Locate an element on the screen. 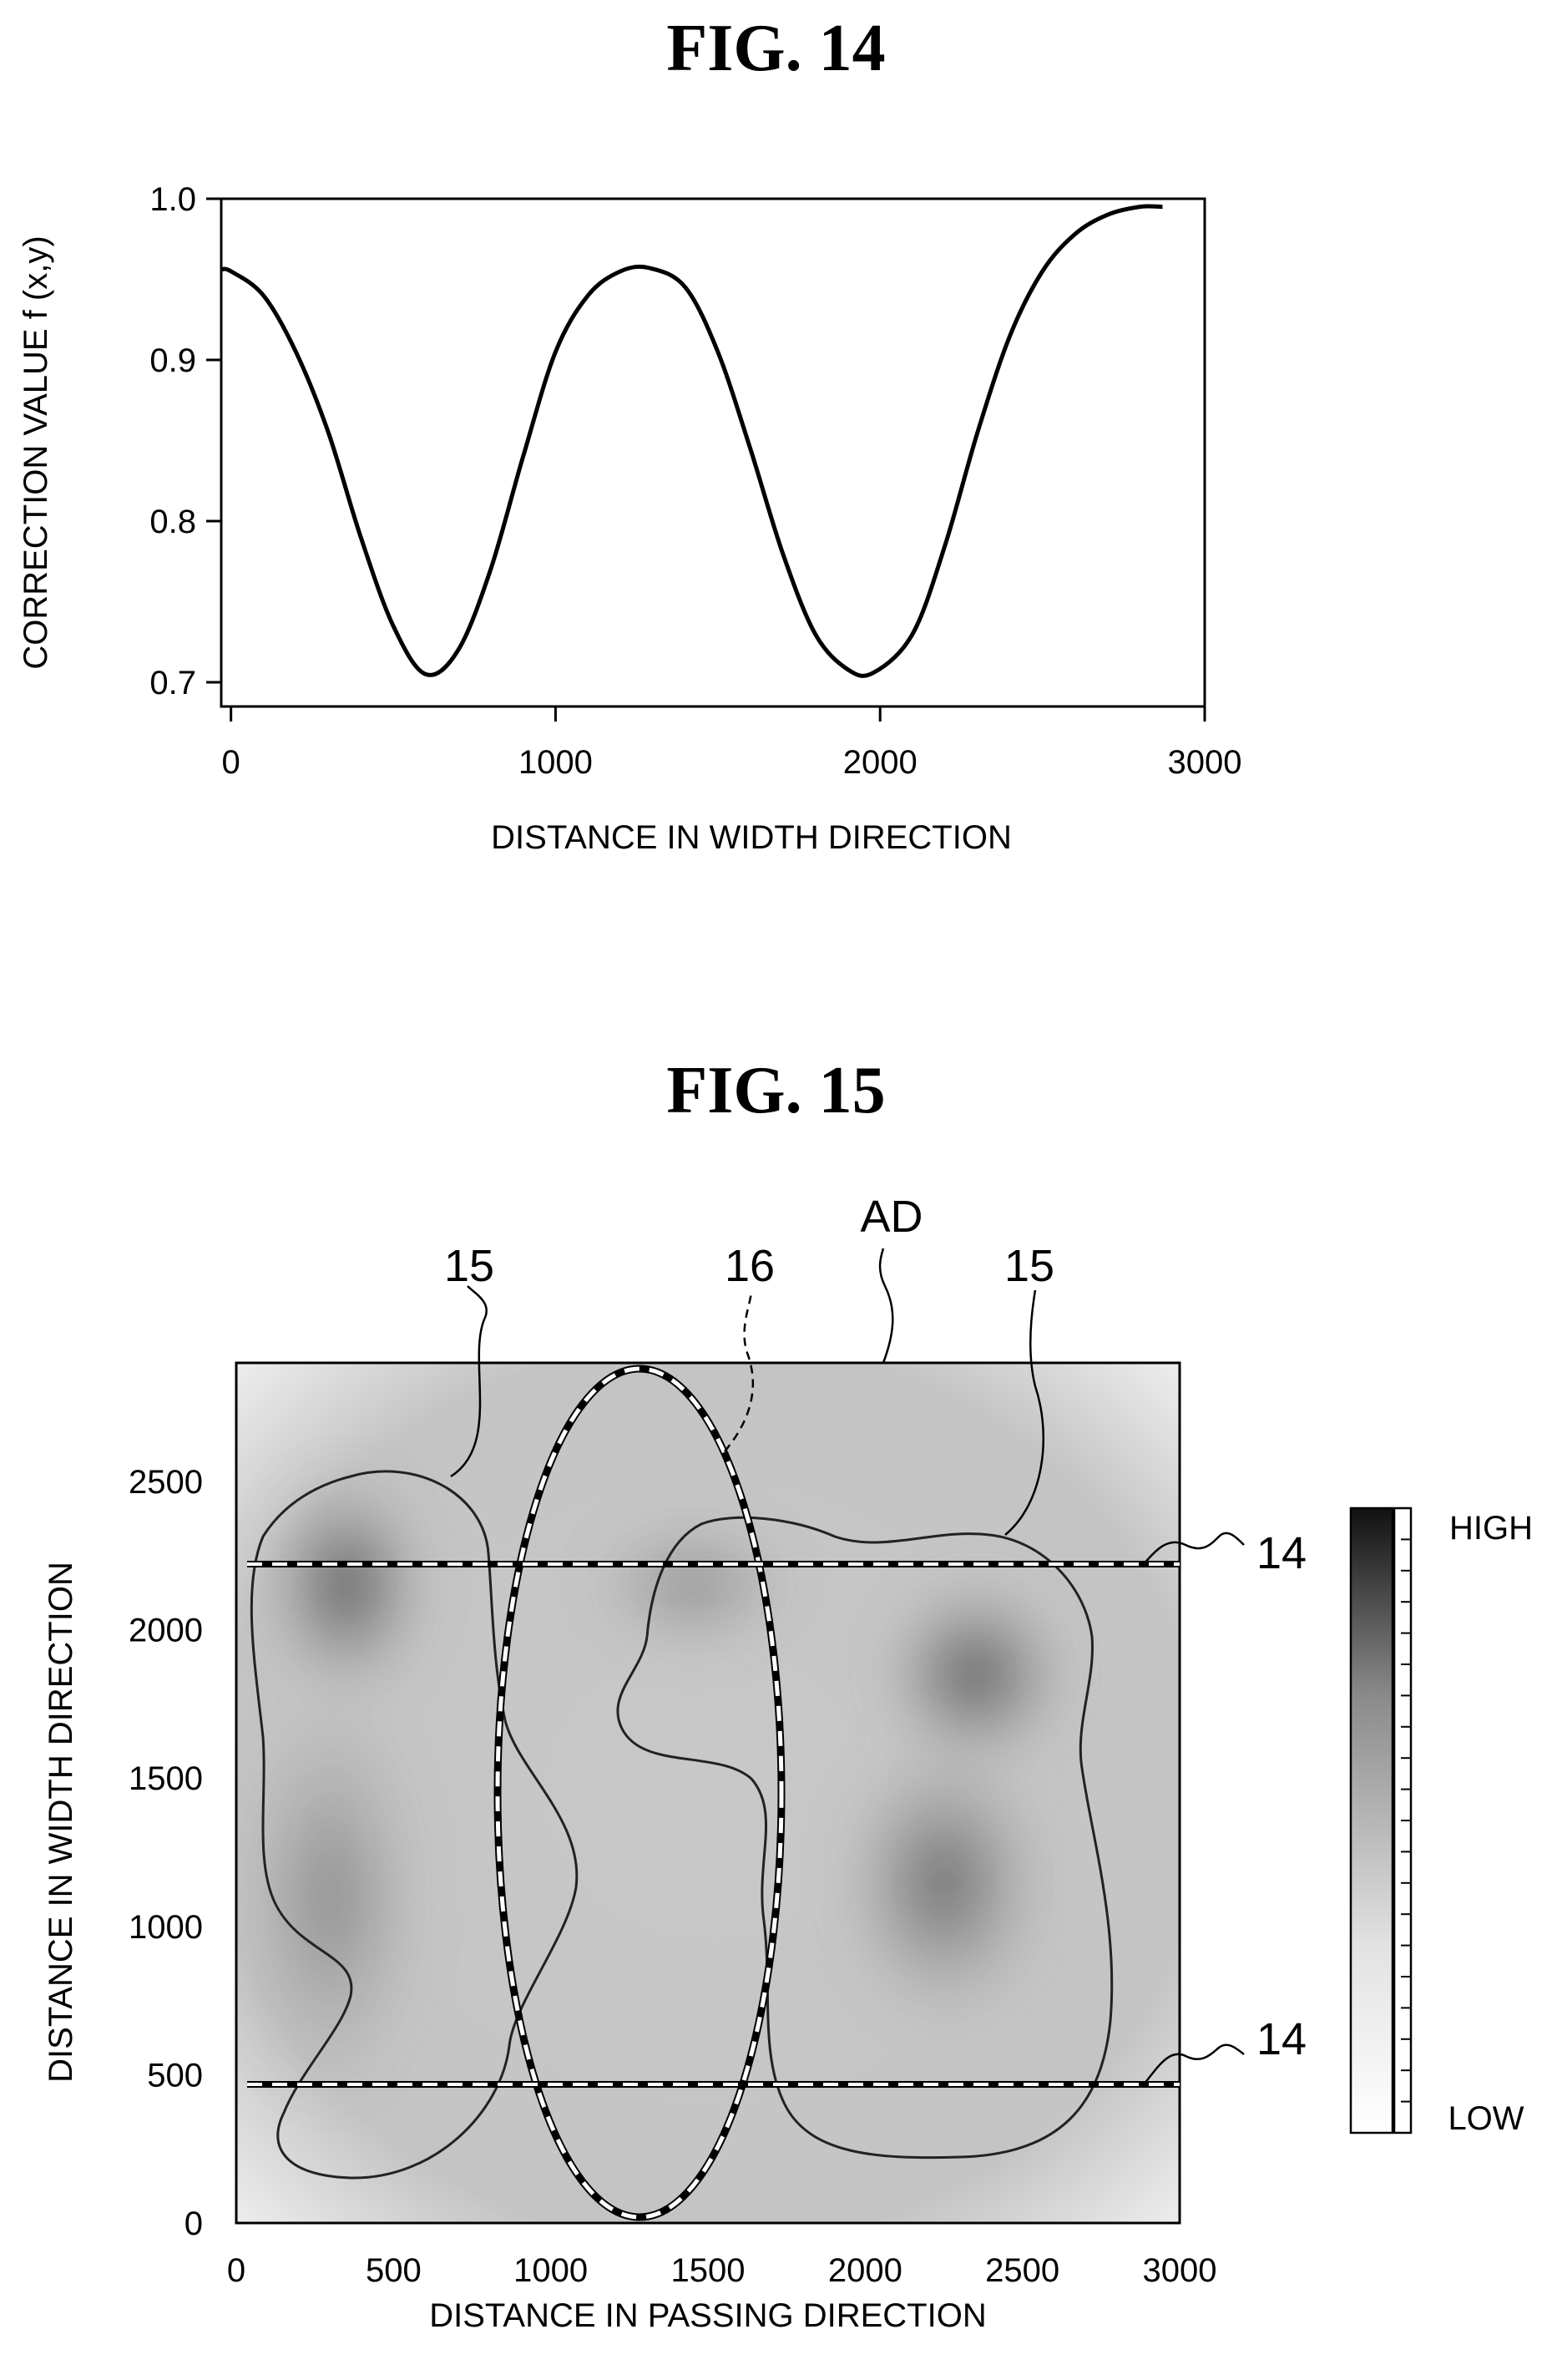  dashed-ellipse-white is located at coordinates (639, 1793).